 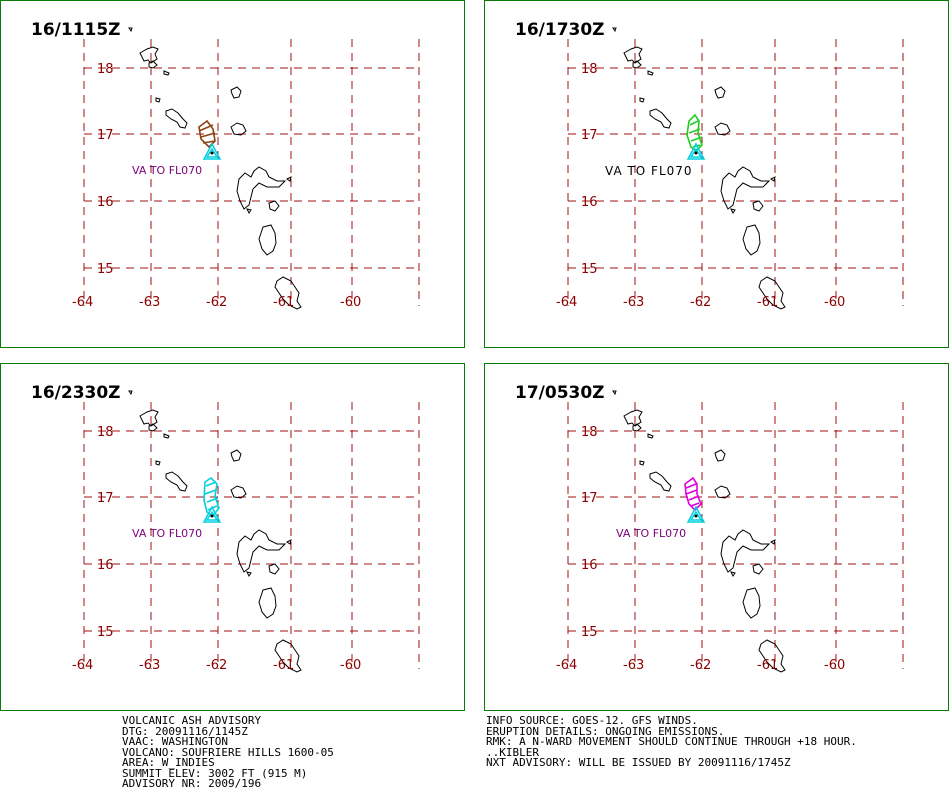 I want to click on advisory-line: VOLCANO: SOUFRIERE HILLS 1600-05, so click(x=228, y=752).